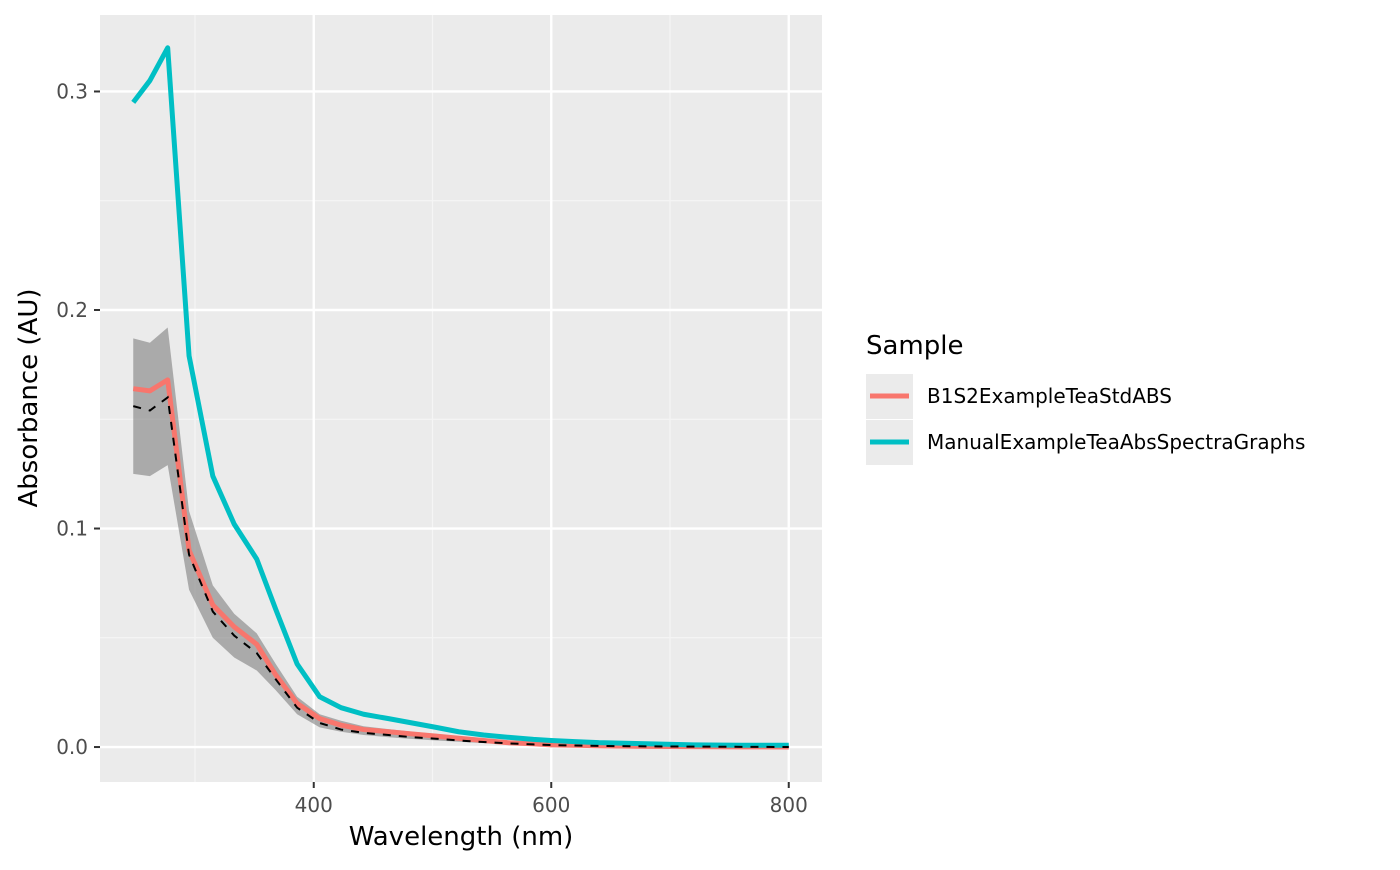 The image size is (1400, 870). I want to click on legend-label-b1s2: B1S2ExampleTeaStdABS, so click(1049, 396).